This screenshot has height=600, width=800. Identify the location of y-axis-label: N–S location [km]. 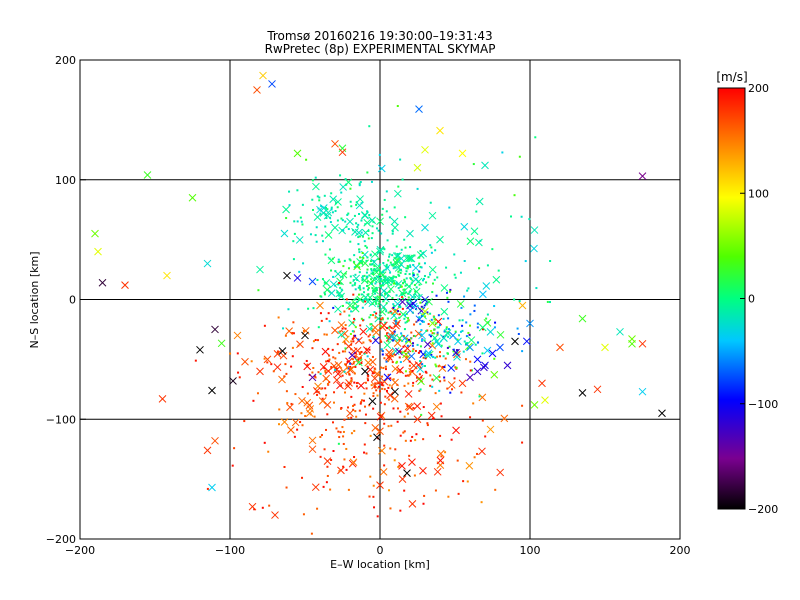
(34, 299).